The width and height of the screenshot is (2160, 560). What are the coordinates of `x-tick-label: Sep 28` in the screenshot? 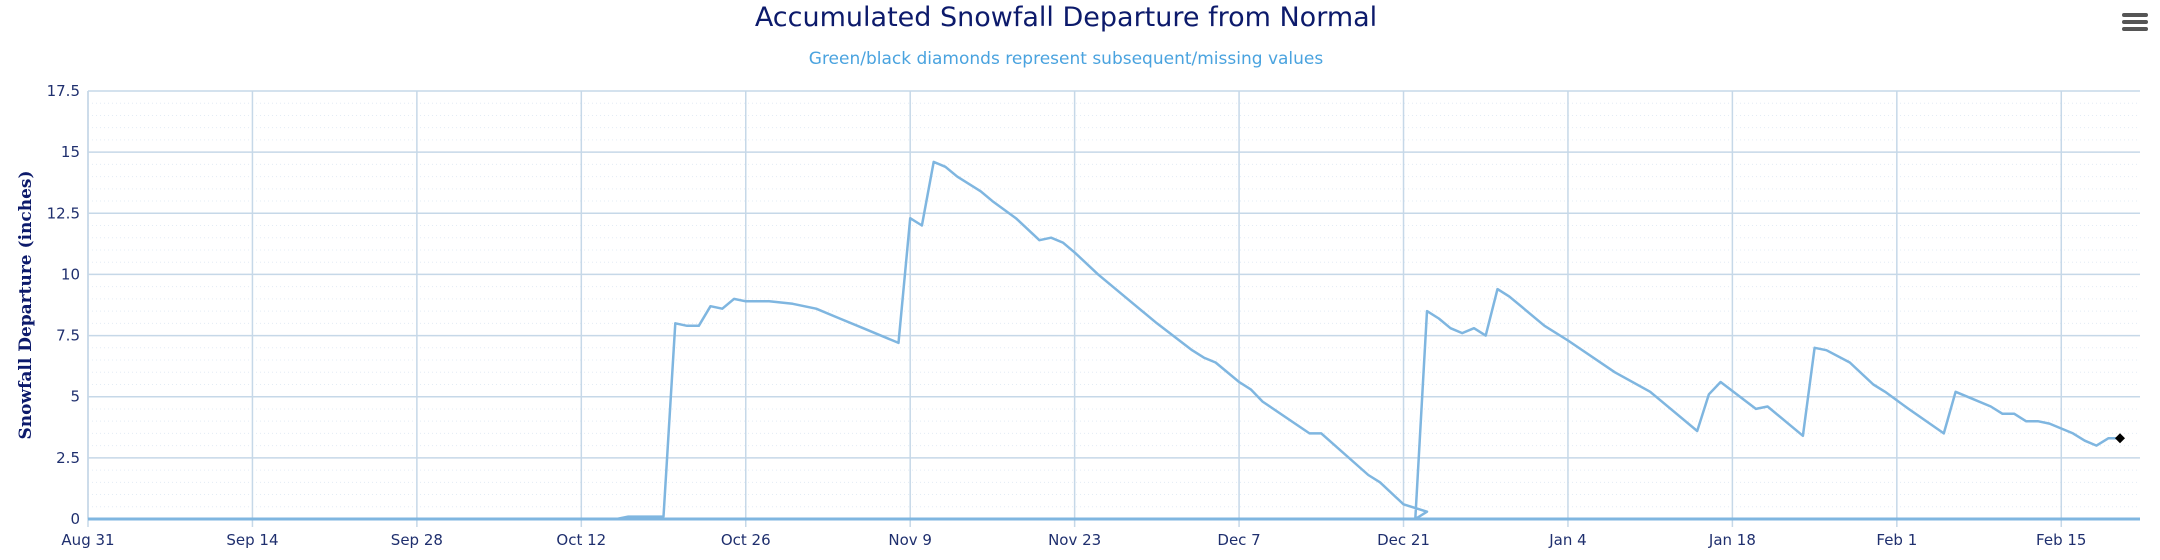 It's located at (417, 540).